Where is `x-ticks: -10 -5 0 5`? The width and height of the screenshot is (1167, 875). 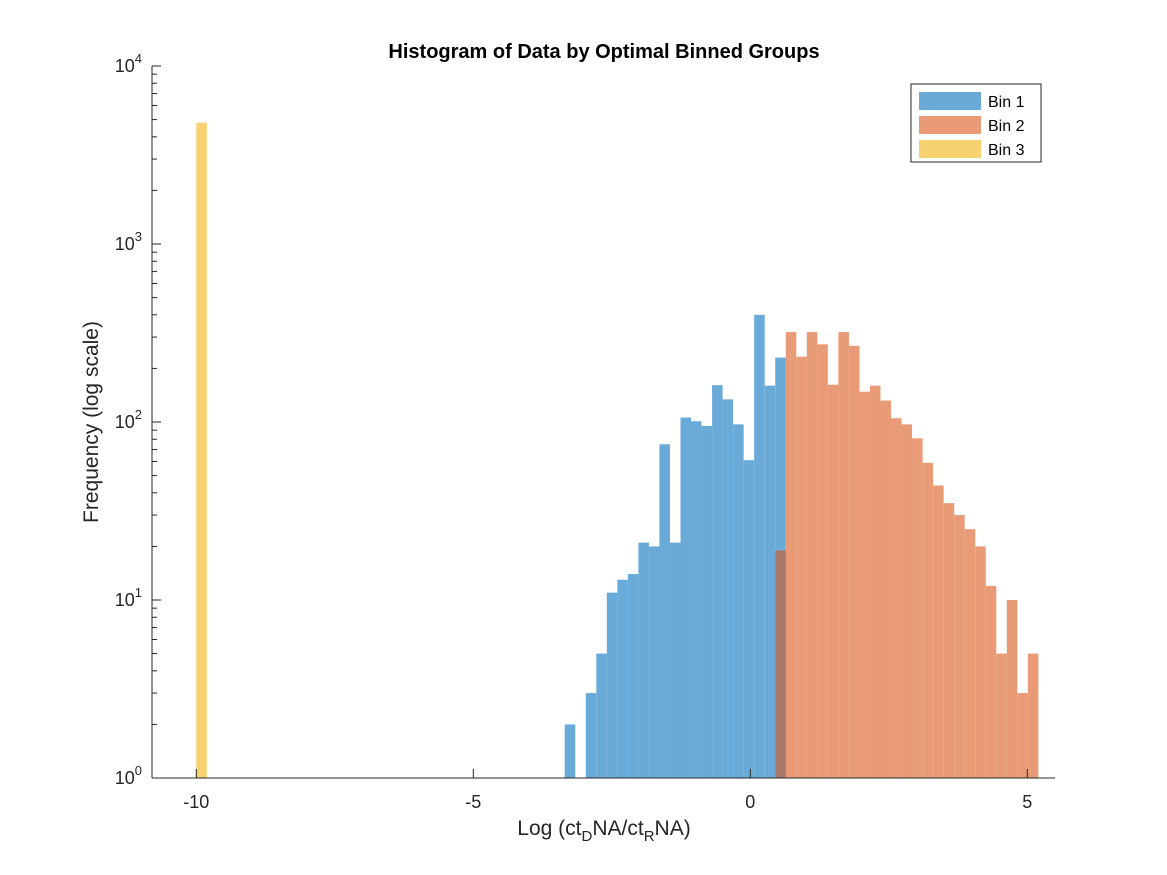
x-ticks: -10 -5 0 5 is located at coordinates (607, 790).